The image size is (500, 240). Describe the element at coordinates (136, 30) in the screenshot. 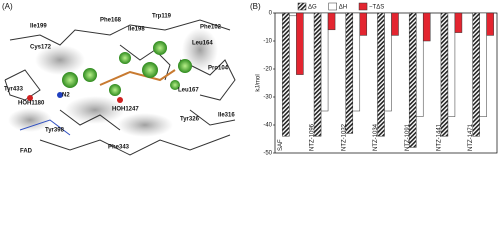

I see `residue-label: Ile198` at that location.